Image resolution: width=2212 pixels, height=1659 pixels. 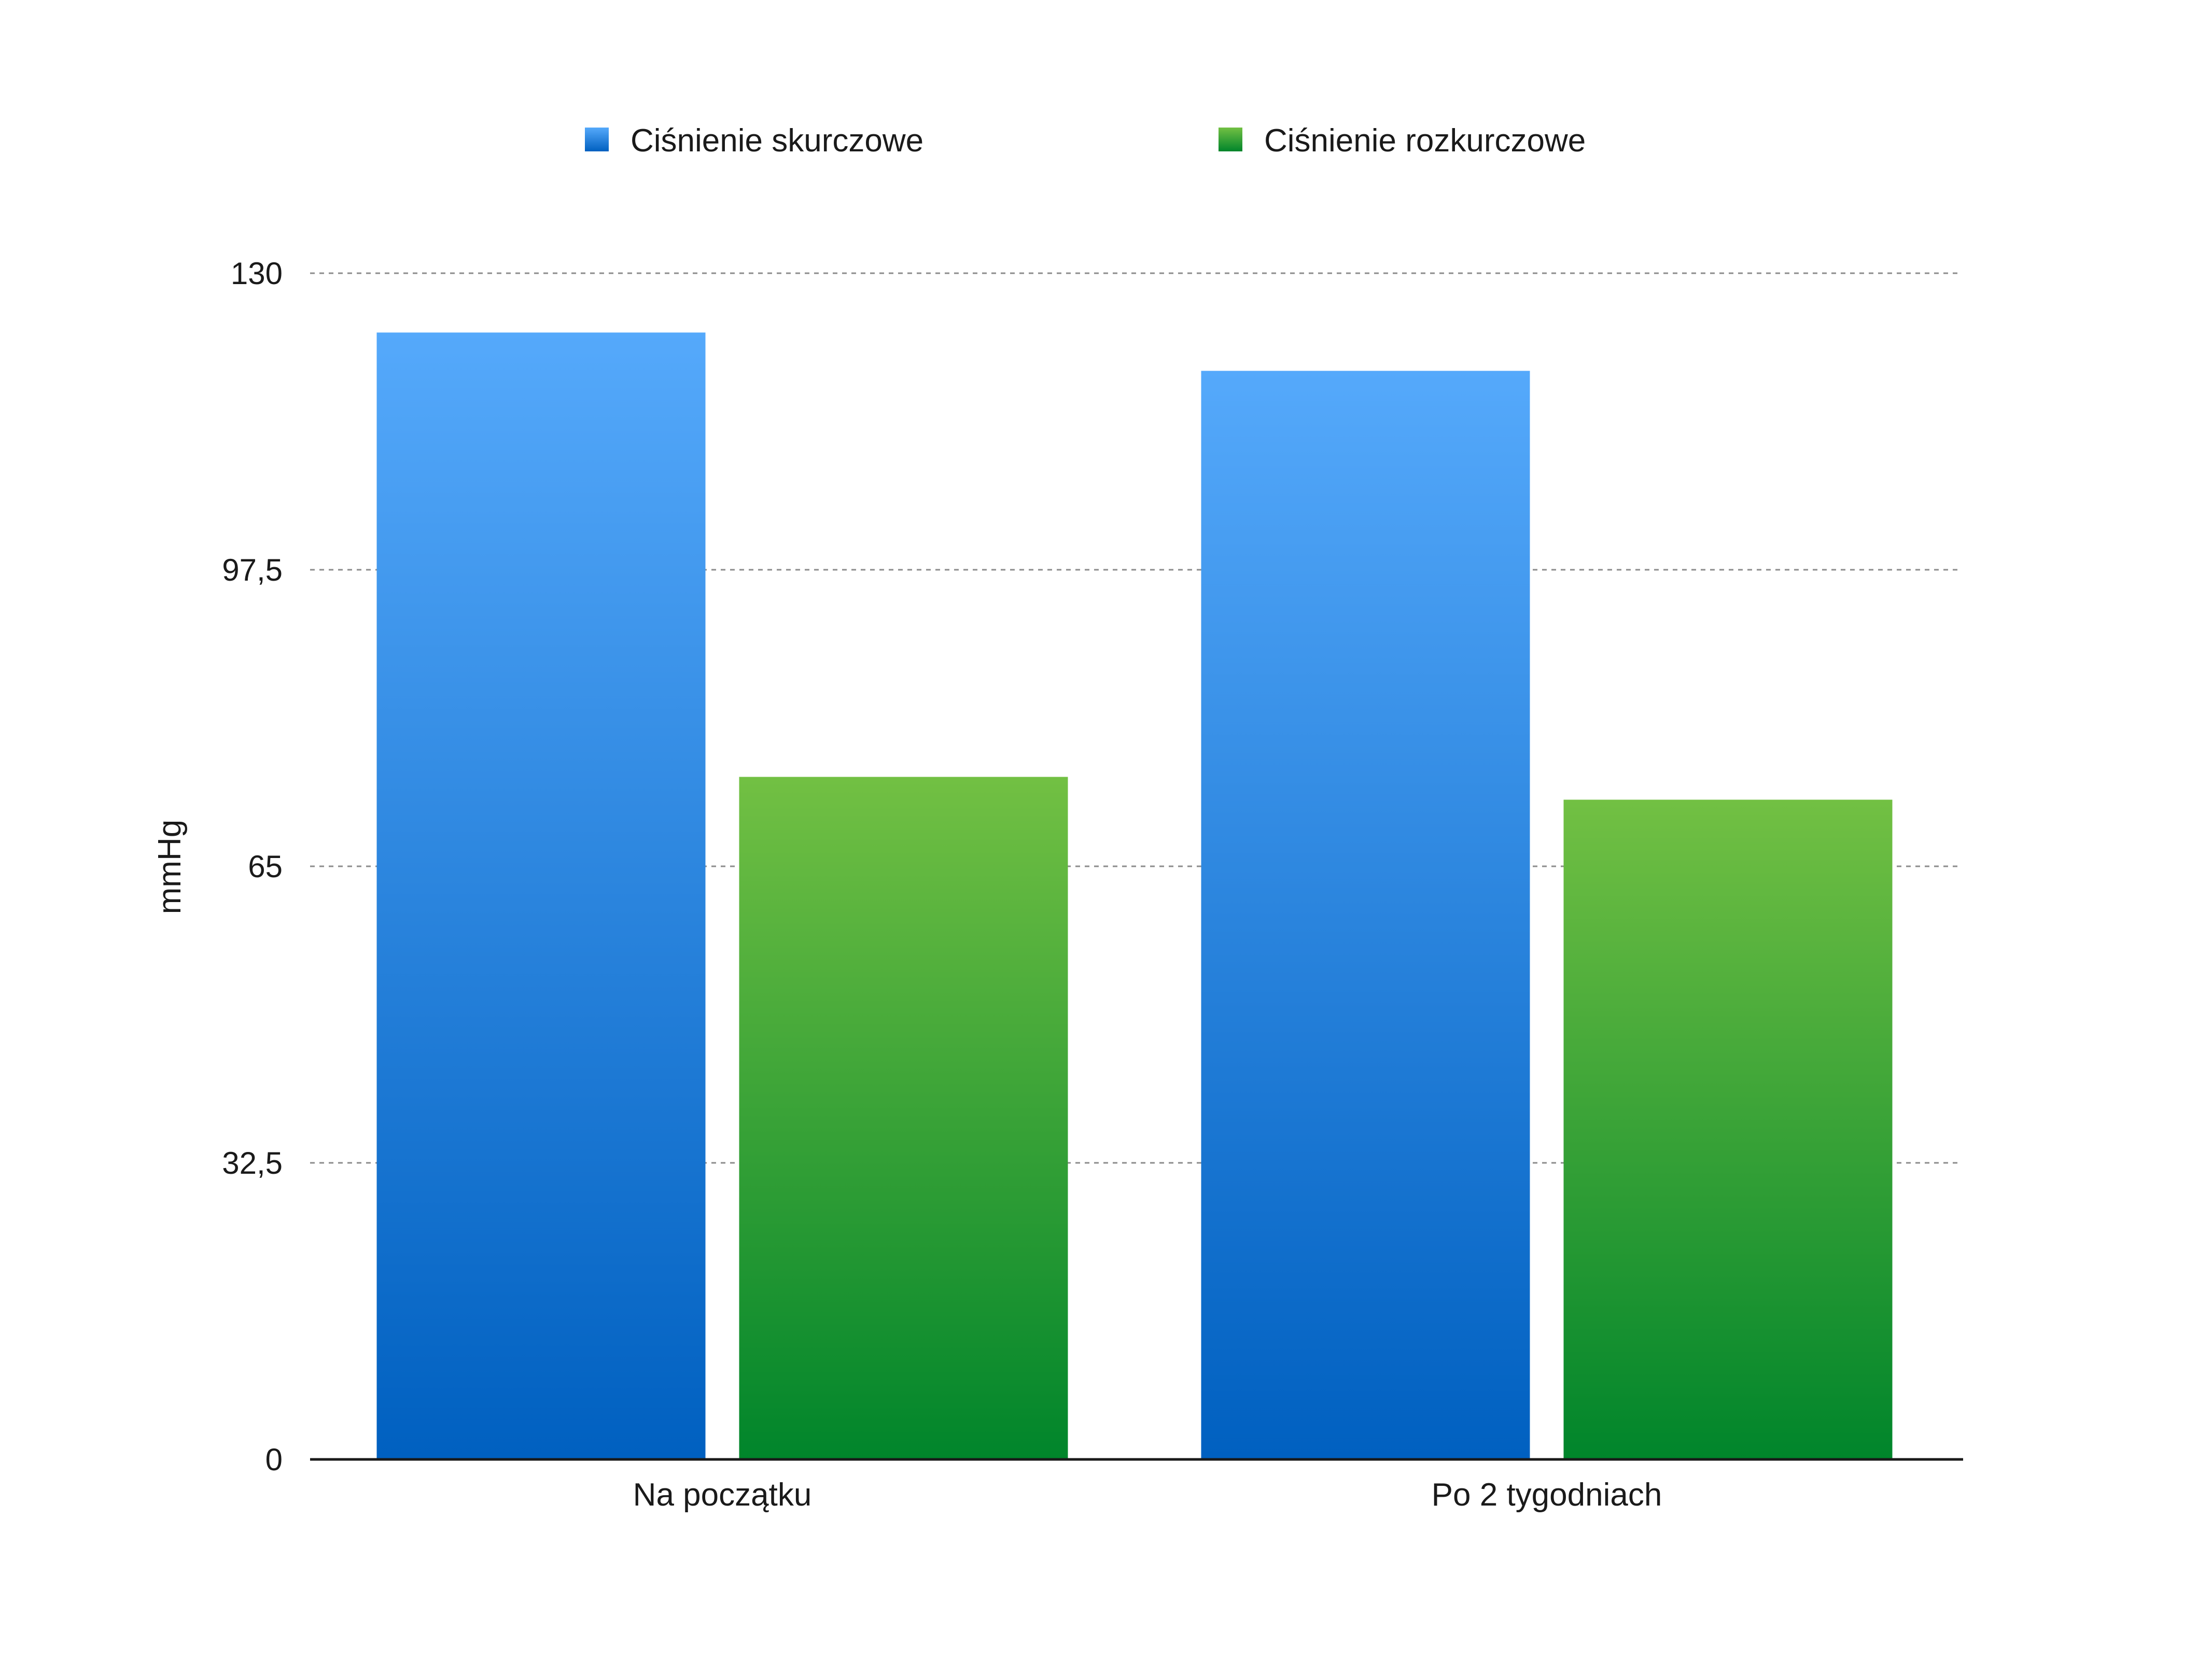 I want to click on y-tick-label: 130, so click(x=257, y=273).